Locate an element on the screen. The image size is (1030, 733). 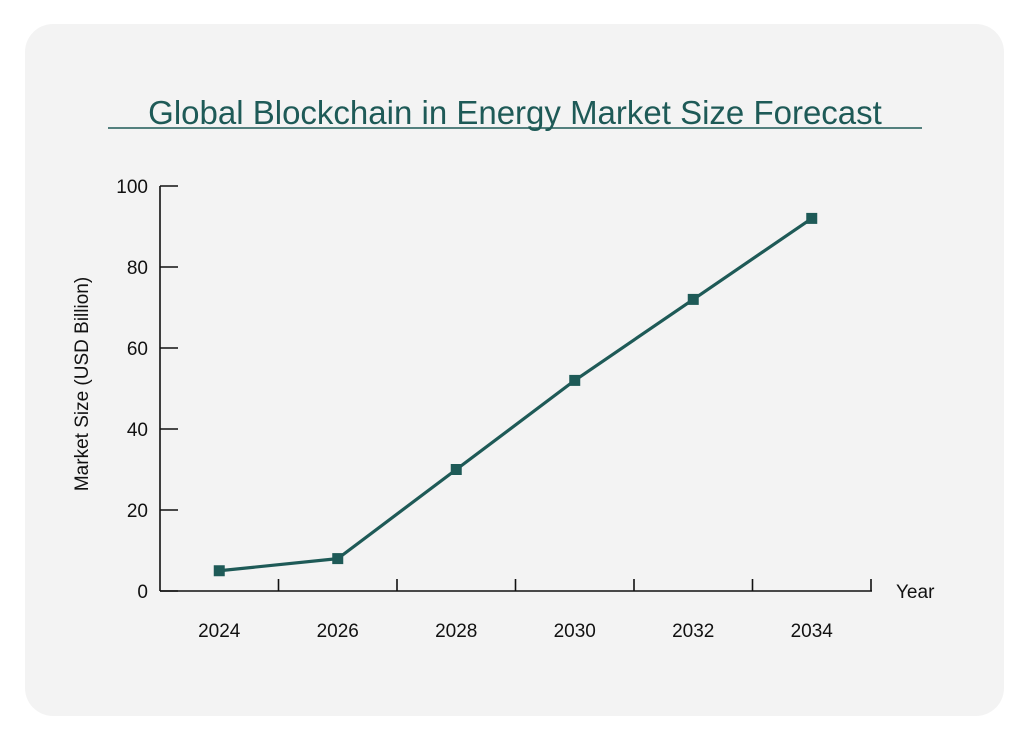
x-tick-label: 2028 is located at coordinates (456, 631).